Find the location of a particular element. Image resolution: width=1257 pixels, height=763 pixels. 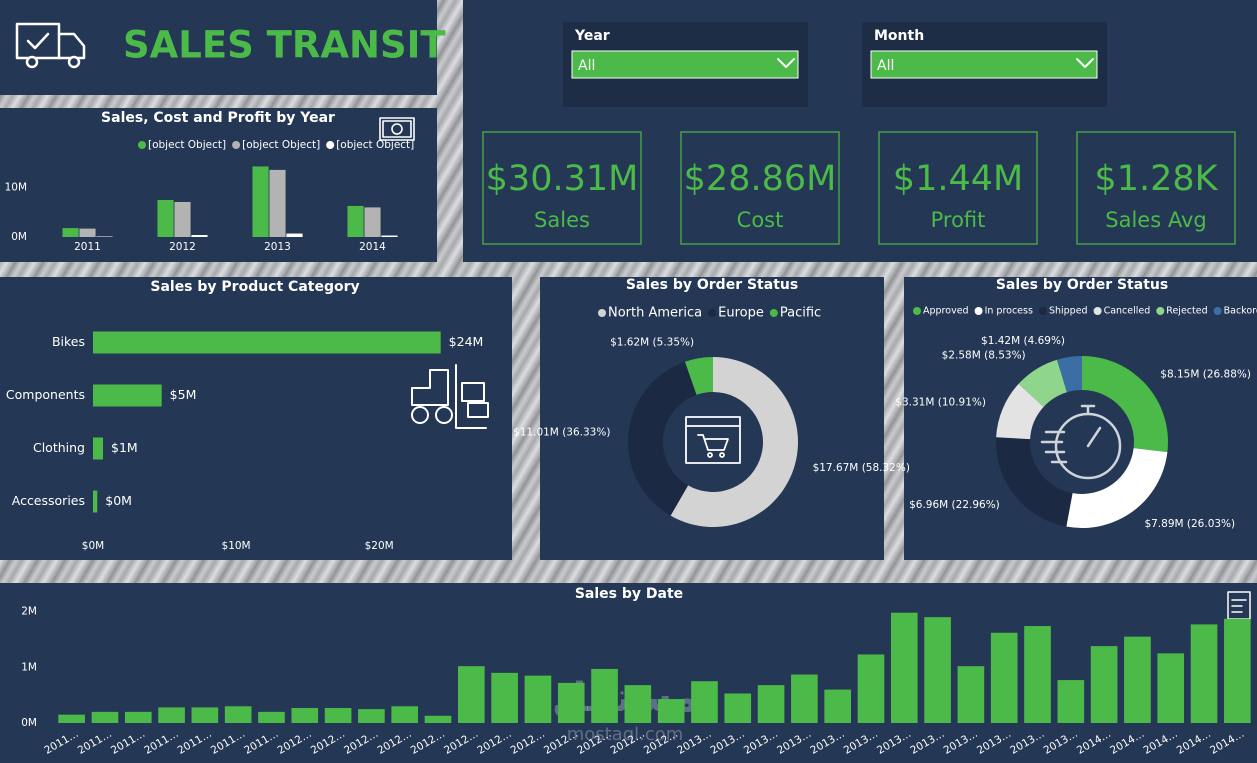

legend-label: Pacific is located at coordinates (800, 313).